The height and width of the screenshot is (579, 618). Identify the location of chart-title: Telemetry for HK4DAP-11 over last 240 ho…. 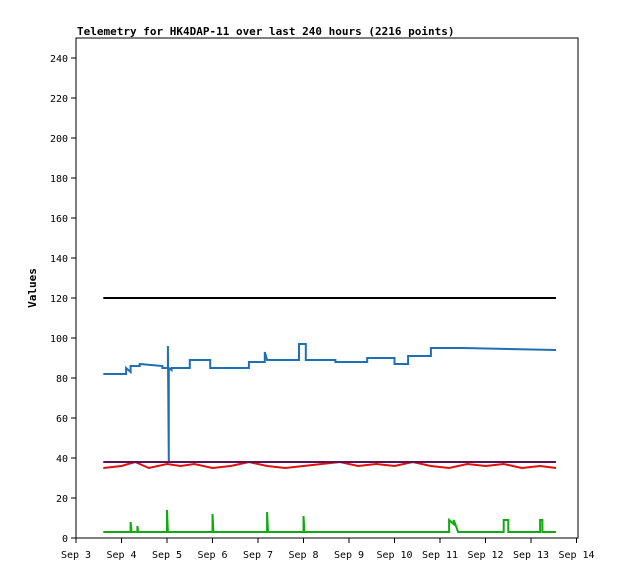
(266, 31).